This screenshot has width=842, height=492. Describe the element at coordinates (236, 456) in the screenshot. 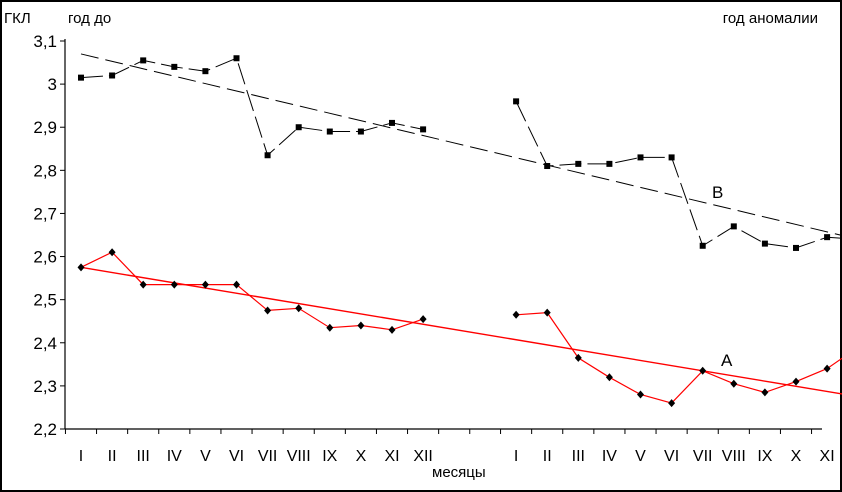

I see `x-tick-label-year-before: VI` at that location.